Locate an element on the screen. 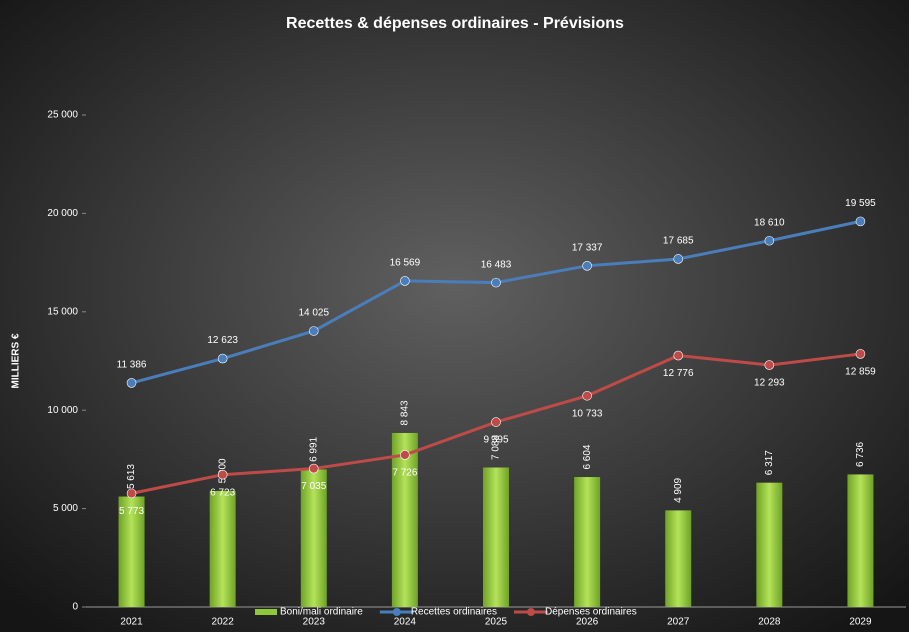 The width and height of the screenshot is (909, 632). line-value-label: 19 595 is located at coordinates (860, 203).